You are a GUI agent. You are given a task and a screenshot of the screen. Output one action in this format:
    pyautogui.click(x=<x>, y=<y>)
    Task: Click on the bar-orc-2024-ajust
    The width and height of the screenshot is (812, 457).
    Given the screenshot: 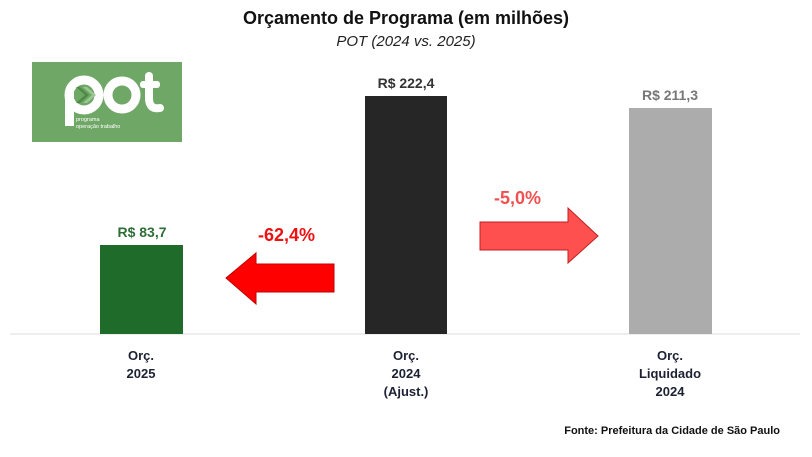 What is the action you would take?
    pyautogui.click(x=406, y=215)
    